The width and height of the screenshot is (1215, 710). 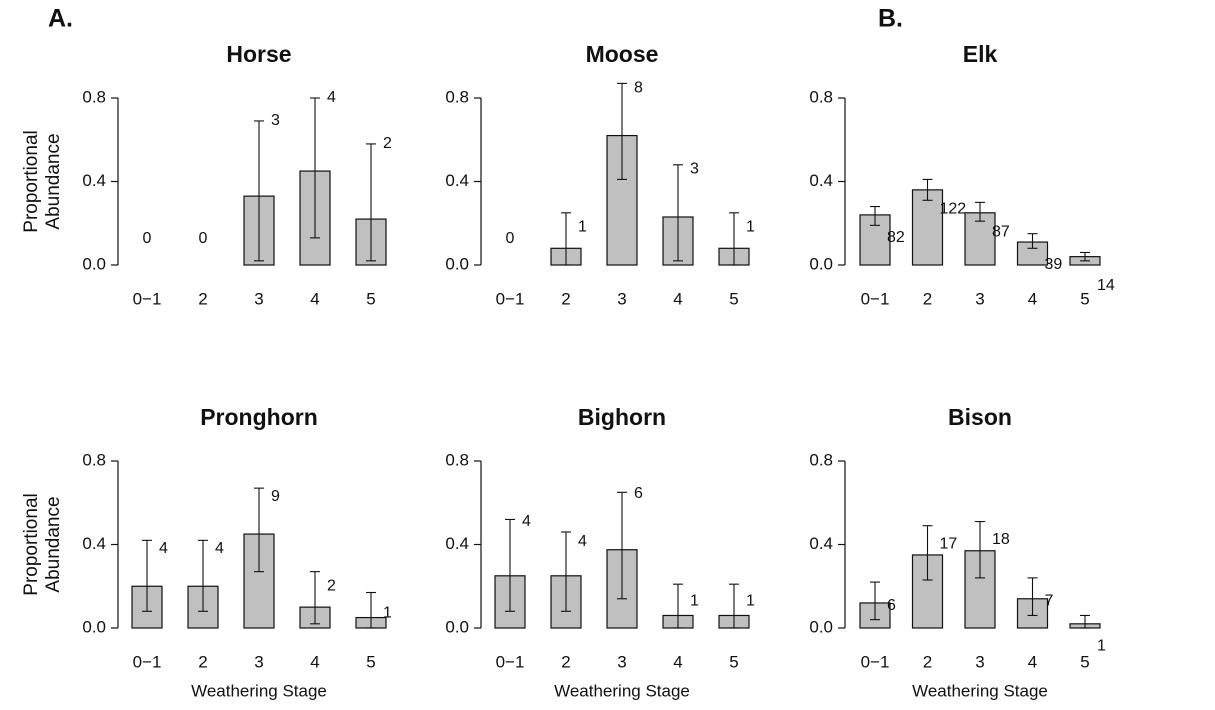 What do you see at coordinates (980, 54) in the screenshot?
I see `chart-title: Elk` at bounding box center [980, 54].